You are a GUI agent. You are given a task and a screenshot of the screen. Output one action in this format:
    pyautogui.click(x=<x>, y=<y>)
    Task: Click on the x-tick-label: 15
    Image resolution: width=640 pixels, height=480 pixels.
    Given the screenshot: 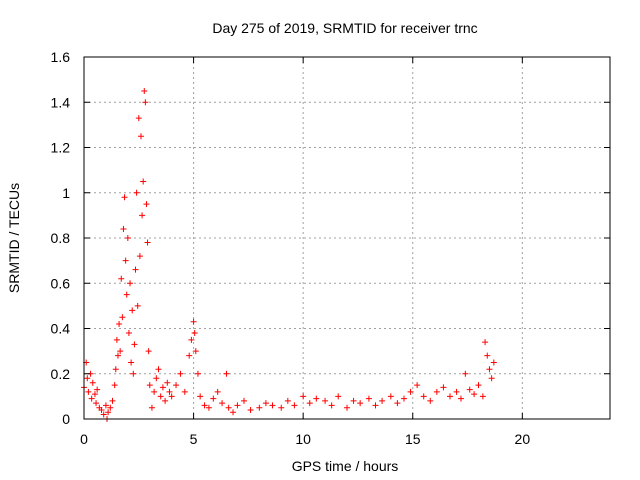 What is the action you would take?
    pyautogui.click(x=413, y=439)
    